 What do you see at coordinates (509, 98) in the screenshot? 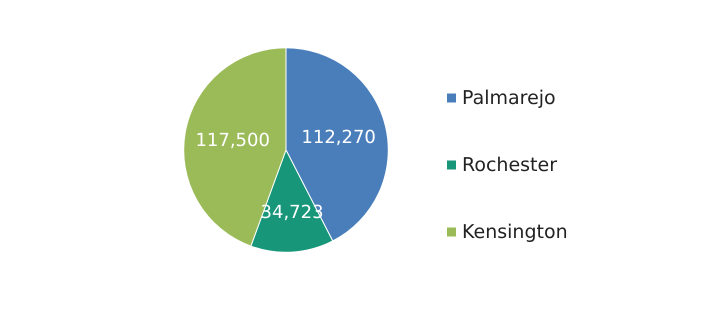
I see `legend-label: Palmarejo` at bounding box center [509, 98].